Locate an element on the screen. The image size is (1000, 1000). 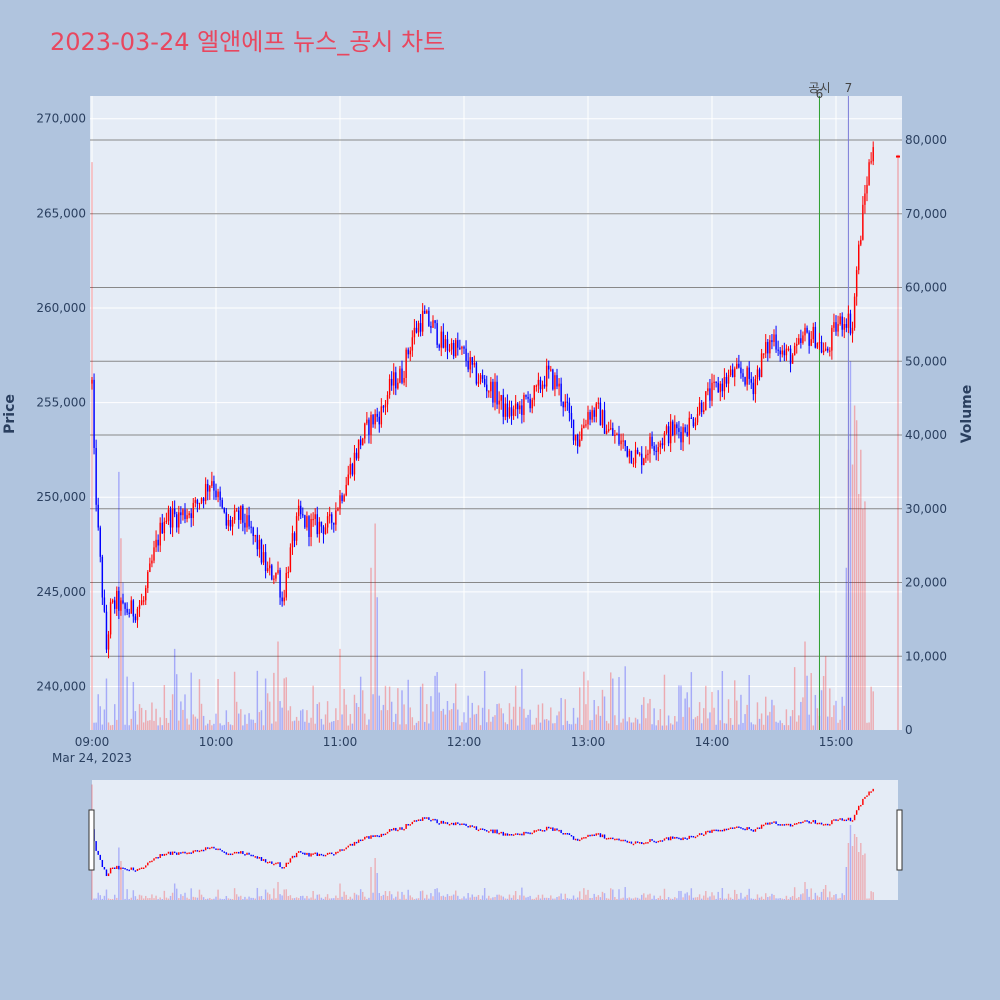
range-slider-right-handle is located at coordinates (899, 840).